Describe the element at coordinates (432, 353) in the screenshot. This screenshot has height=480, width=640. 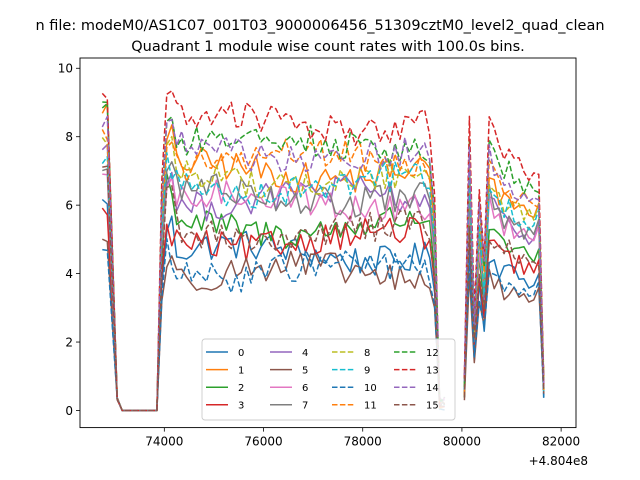
I see `legend-label-12: 12` at that location.